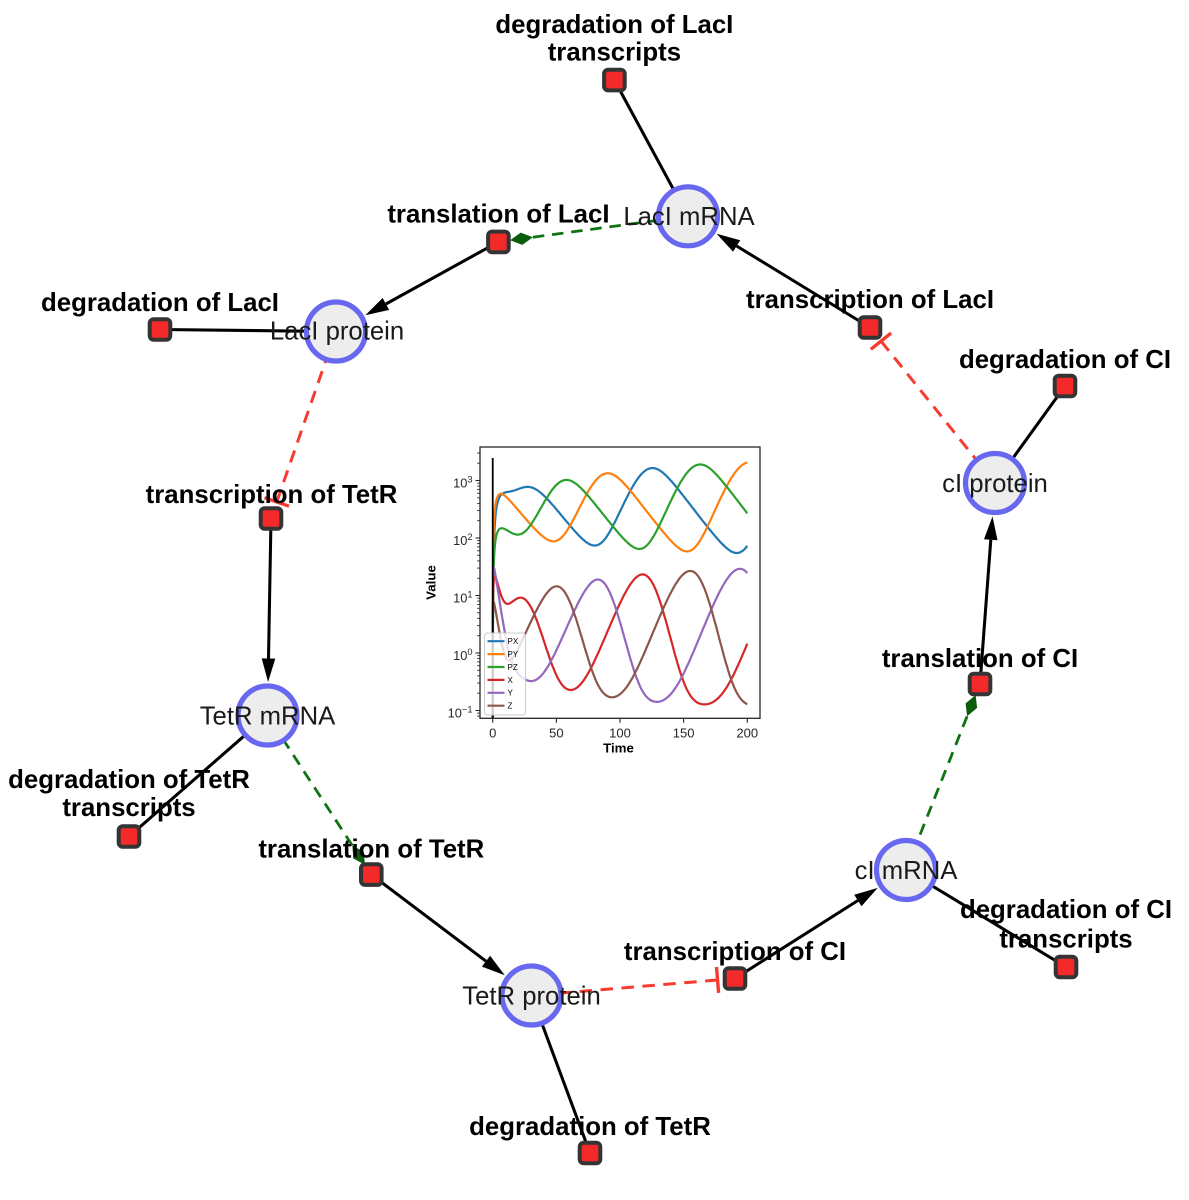 The height and width of the screenshot is (1200, 1189). Describe the element at coordinates (870, 300) in the screenshot. I see `svg-text: transcription of LacI` at that location.